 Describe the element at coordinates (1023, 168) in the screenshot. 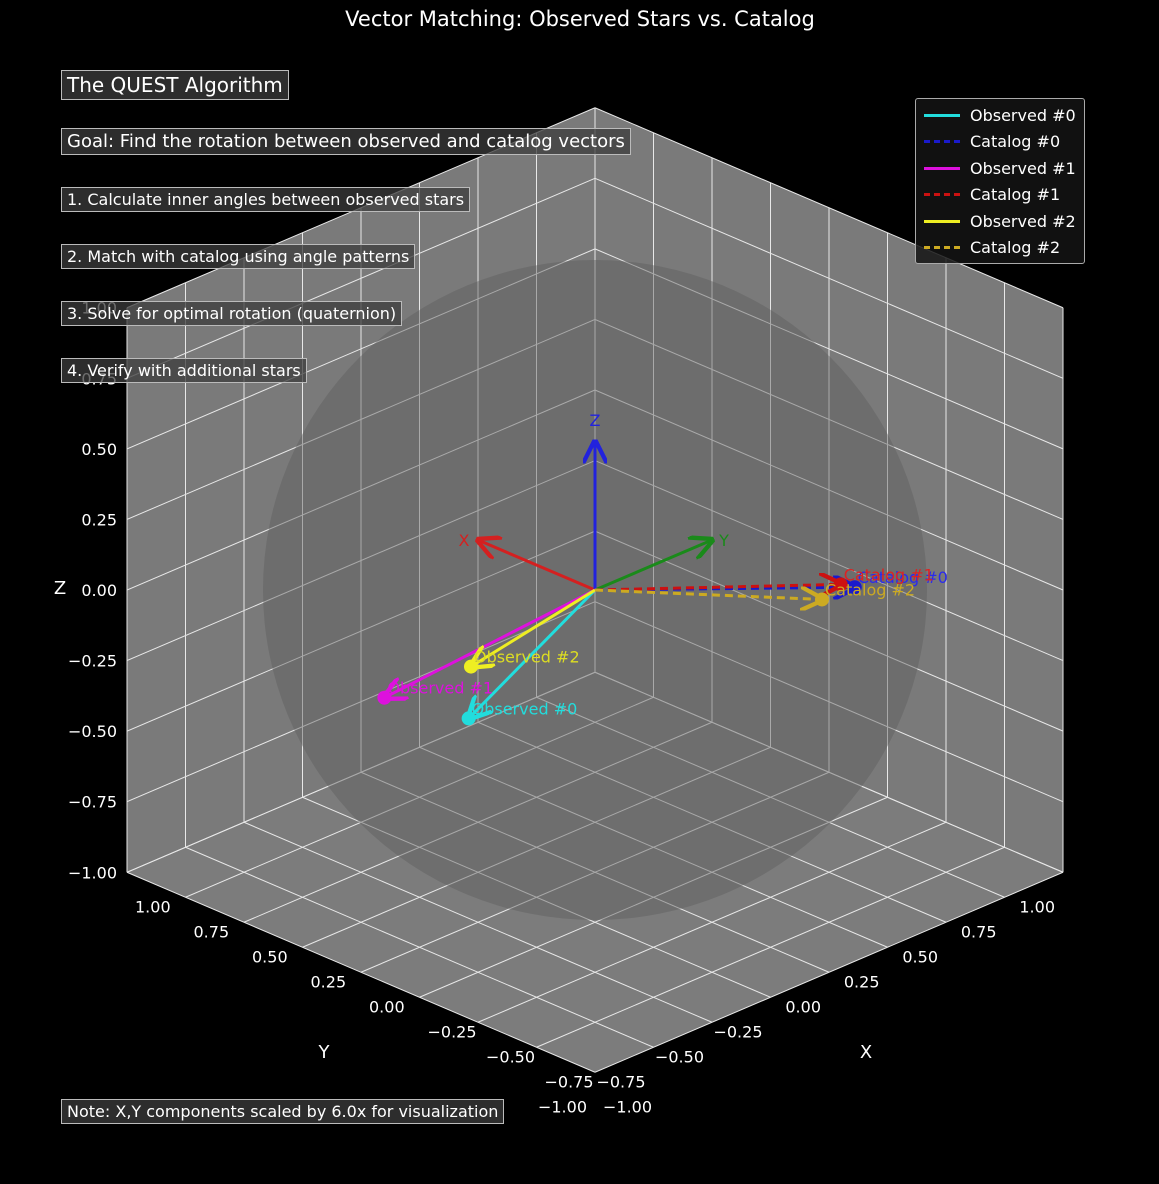

I see `legend-label: Observed #1` at that location.